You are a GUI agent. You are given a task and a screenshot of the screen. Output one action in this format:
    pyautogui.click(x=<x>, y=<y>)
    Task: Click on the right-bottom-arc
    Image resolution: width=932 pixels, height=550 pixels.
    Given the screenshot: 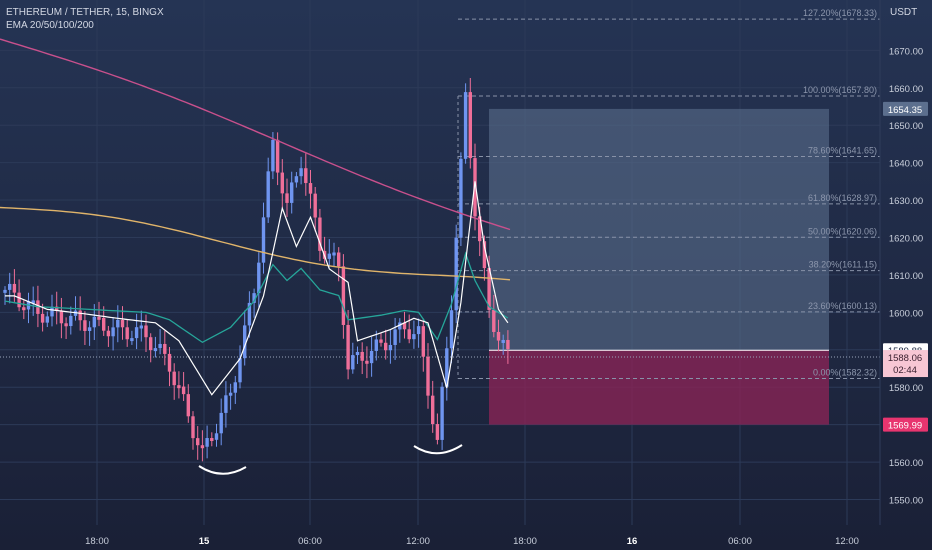 What is the action you would take?
    pyautogui.click(x=438, y=449)
    